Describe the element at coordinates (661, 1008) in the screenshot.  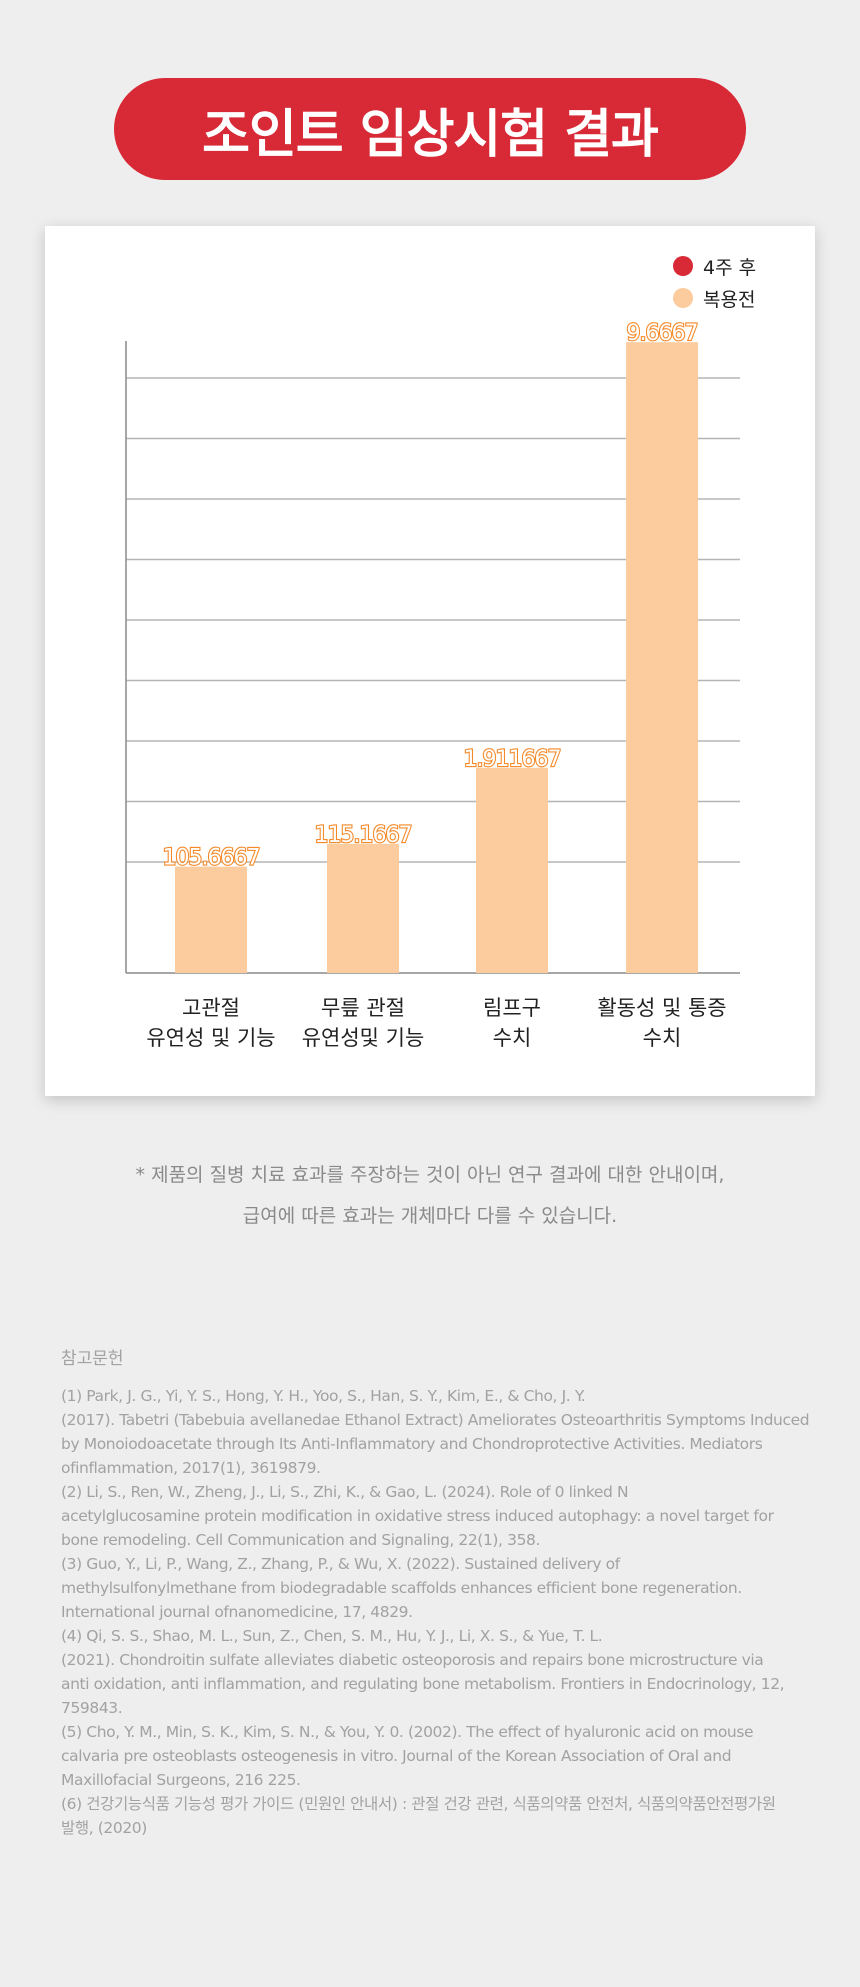
I see `category-label: 활동성 및 통증` at that location.